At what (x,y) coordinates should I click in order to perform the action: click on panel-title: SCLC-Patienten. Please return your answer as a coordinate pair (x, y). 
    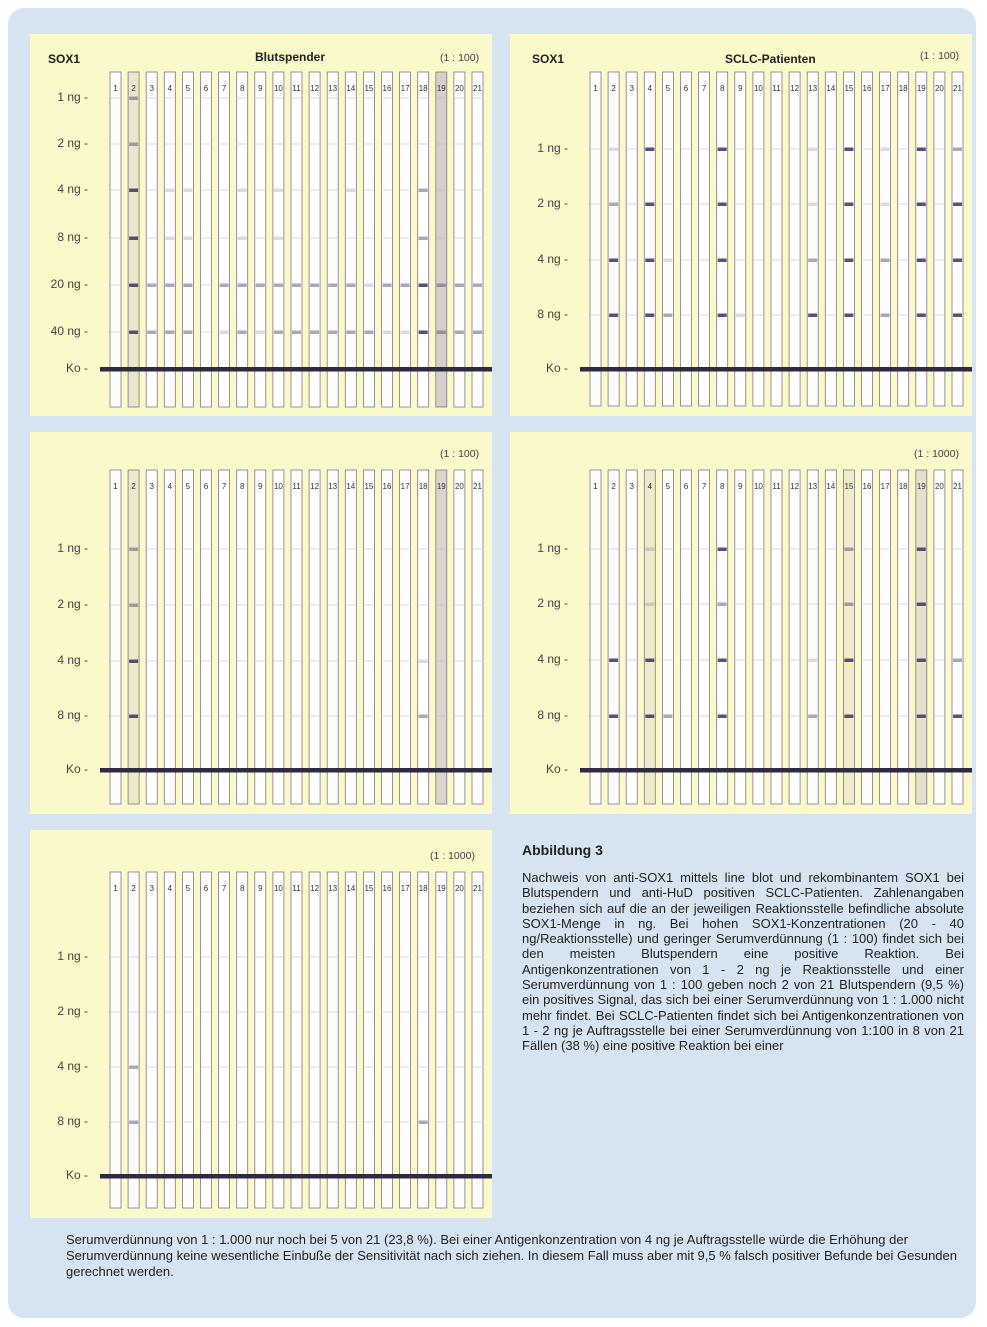
    Looking at the image, I should click on (770, 59).